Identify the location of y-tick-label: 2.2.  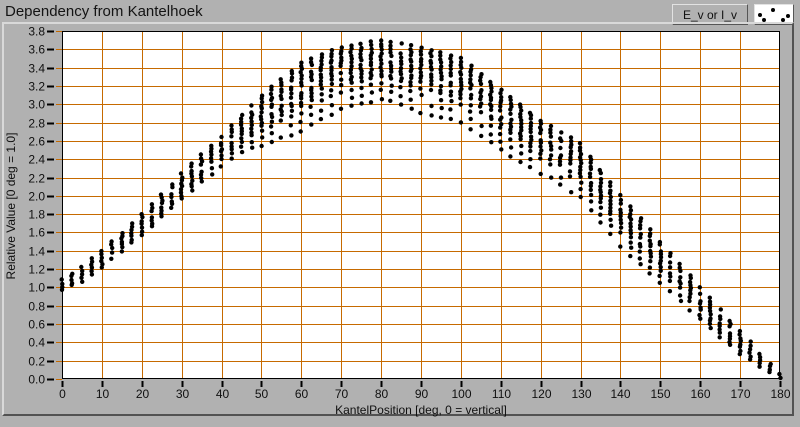
(36, 179).